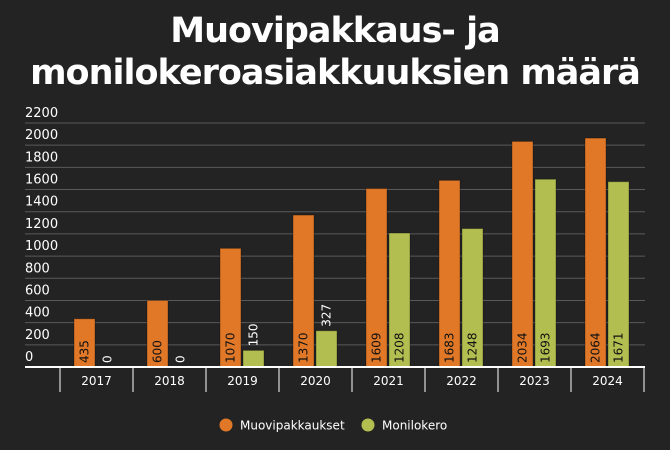 The image size is (670, 450). What do you see at coordinates (368, 425) in the screenshot?
I see `legend-marker-monilokero` at bounding box center [368, 425].